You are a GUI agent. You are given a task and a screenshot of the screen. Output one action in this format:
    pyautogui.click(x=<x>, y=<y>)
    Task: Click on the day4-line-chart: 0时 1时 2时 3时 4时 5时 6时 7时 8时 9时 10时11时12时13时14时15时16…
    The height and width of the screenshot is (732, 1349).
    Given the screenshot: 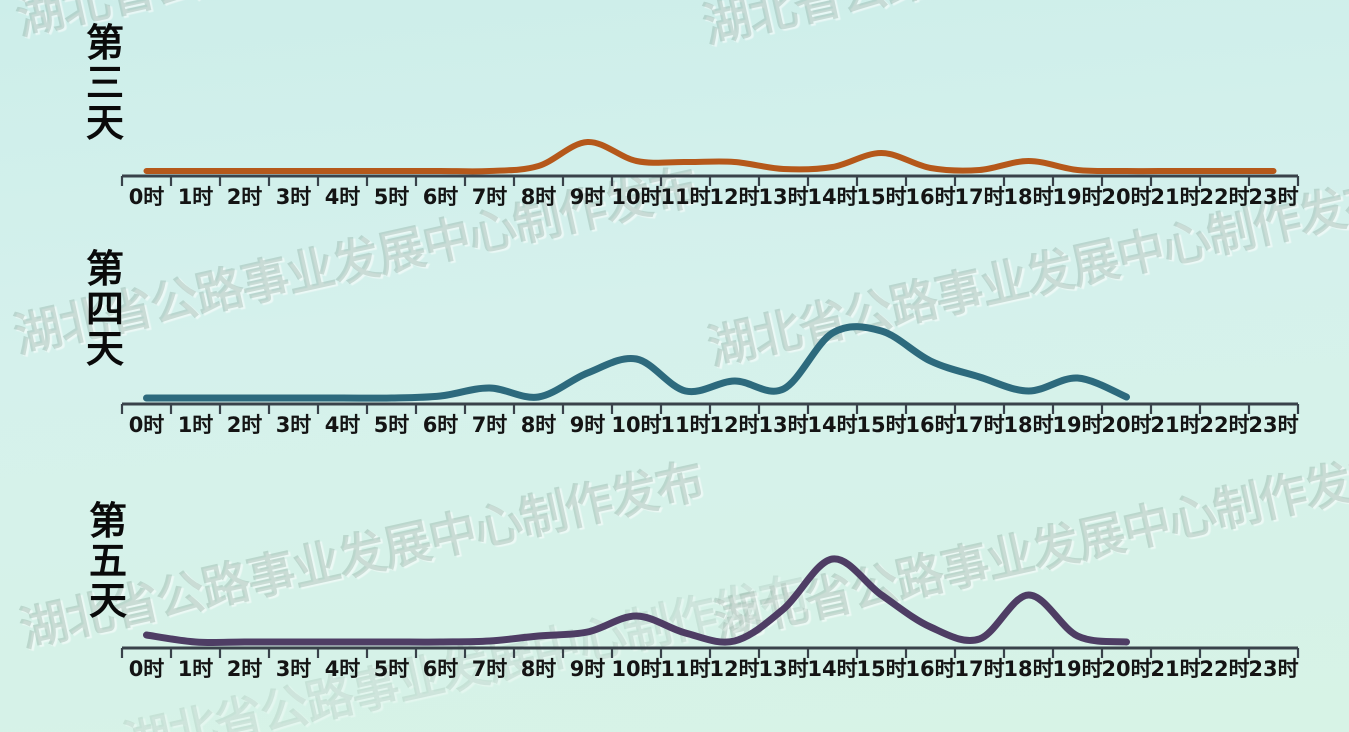 What is the action you would take?
    pyautogui.click(x=710, y=380)
    